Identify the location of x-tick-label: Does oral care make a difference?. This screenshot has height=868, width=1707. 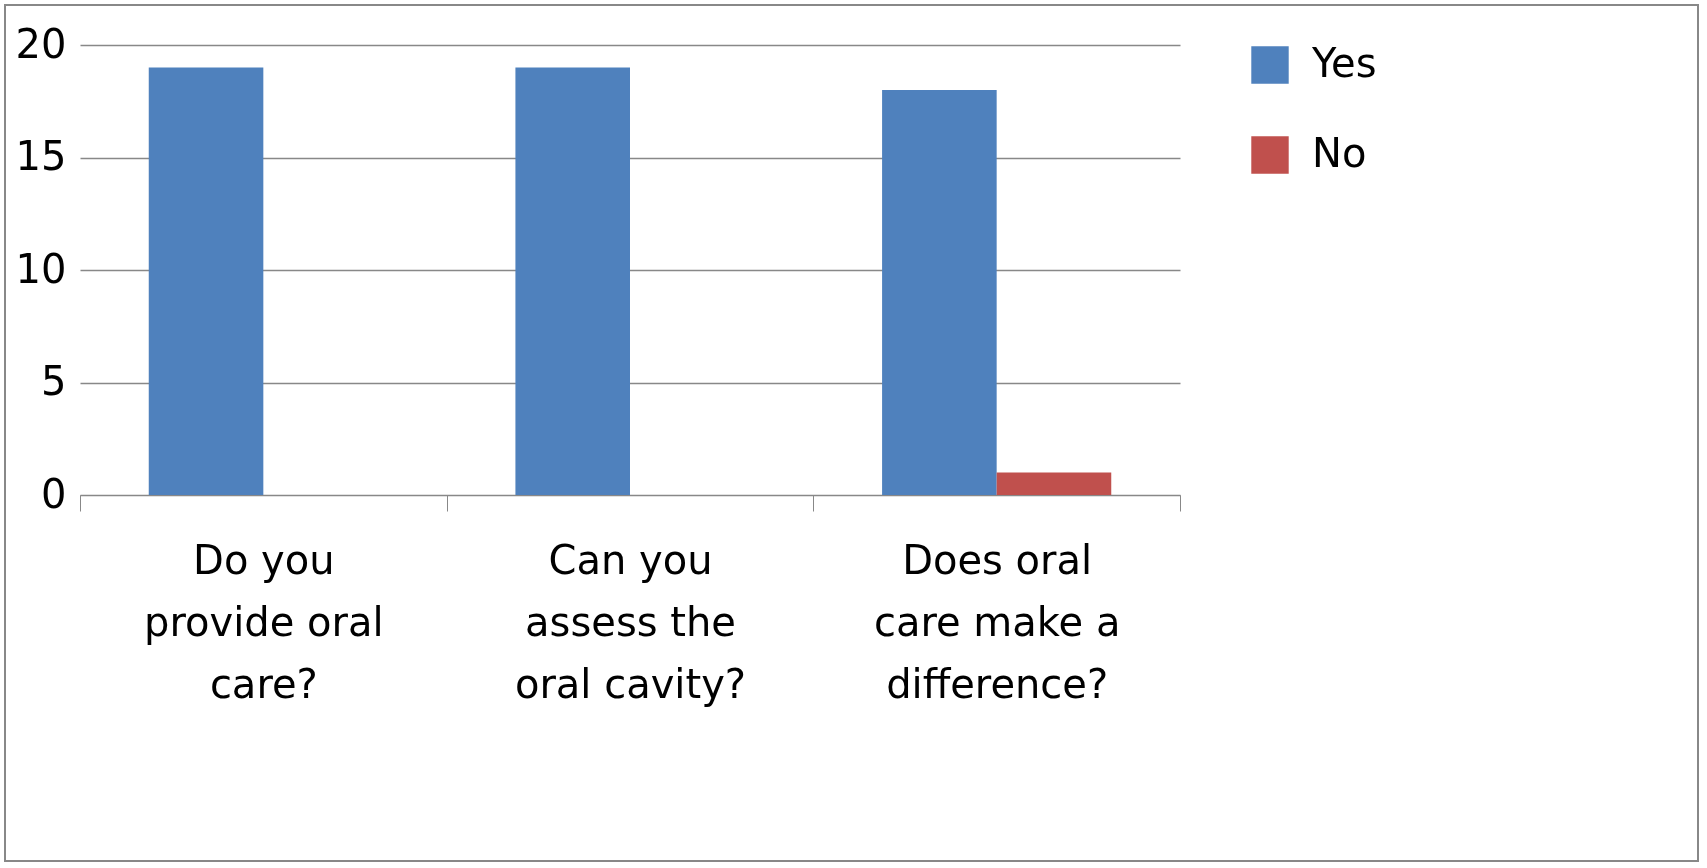
(997, 621).